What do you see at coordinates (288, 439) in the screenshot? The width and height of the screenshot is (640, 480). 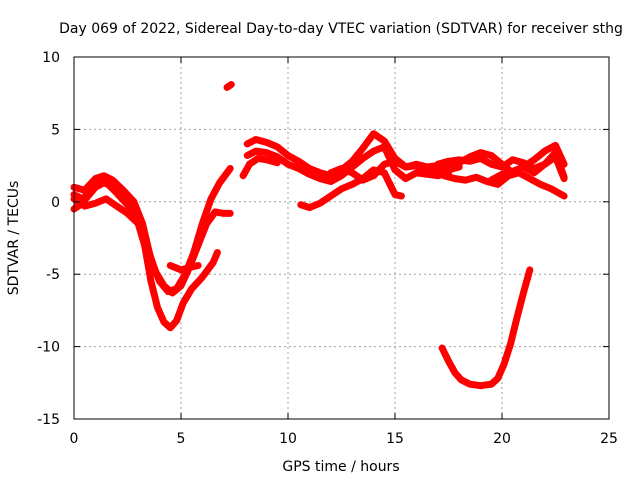 I see `x-tick-label: 10` at bounding box center [288, 439].